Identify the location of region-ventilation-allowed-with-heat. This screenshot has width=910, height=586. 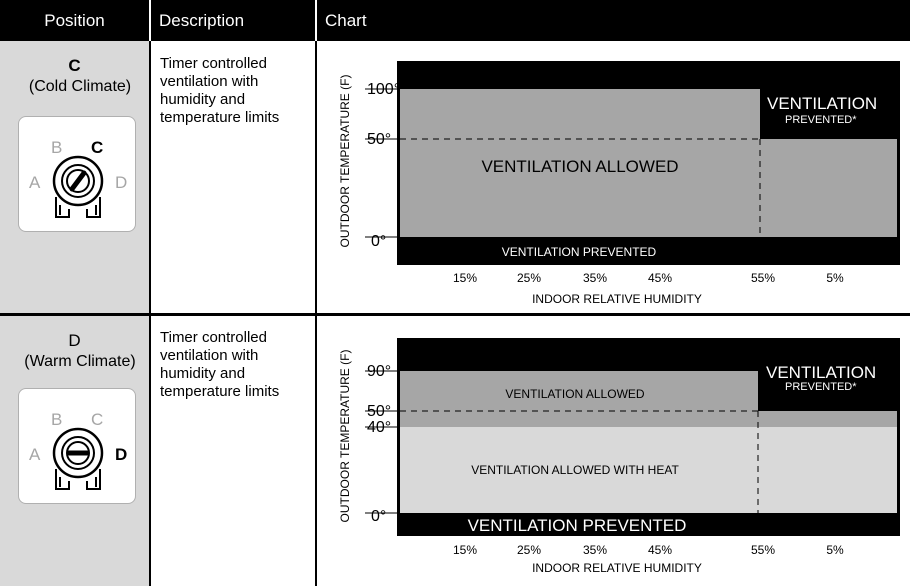
(648, 470).